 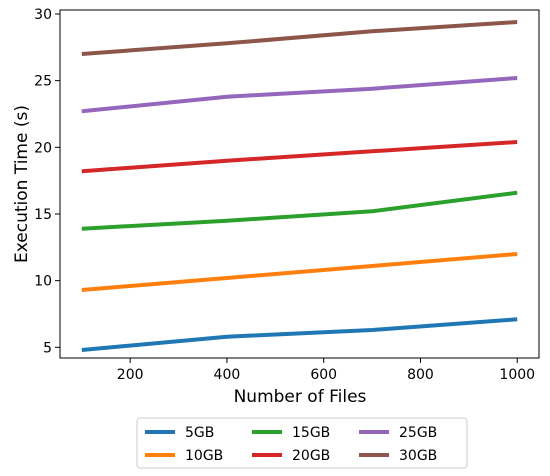 What do you see at coordinates (22, 184) in the screenshot?
I see `y-axis-label: Execution Time (s)` at bounding box center [22, 184].